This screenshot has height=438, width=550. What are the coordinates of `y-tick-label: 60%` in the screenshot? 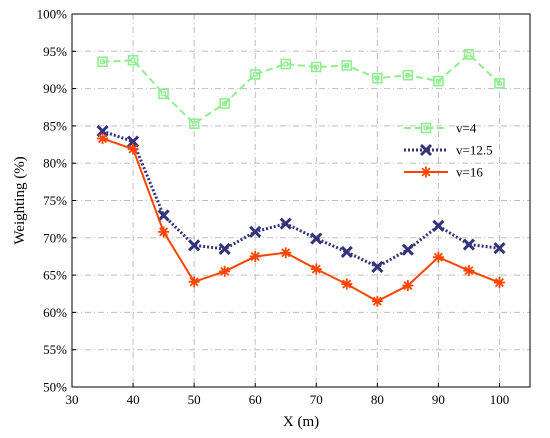 It's located at (55, 312).